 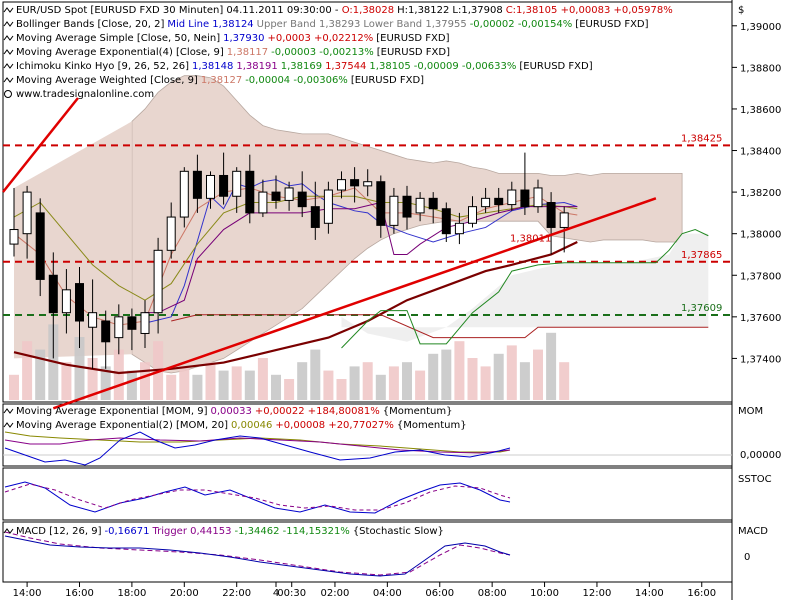 What do you see at coordinates (753, 531) in the screenshot?
I see `macd-pane-label: MACD` at bounding box center [753, 531].